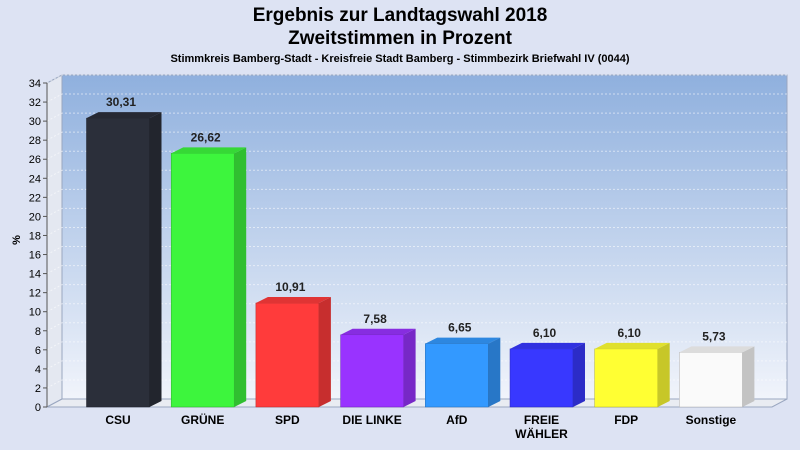 The image size is (800, 450). What do you see at coordinates (38, 408) in the screenshot?
I see `y-tick-label: 0` at bounding box center [38, 408].